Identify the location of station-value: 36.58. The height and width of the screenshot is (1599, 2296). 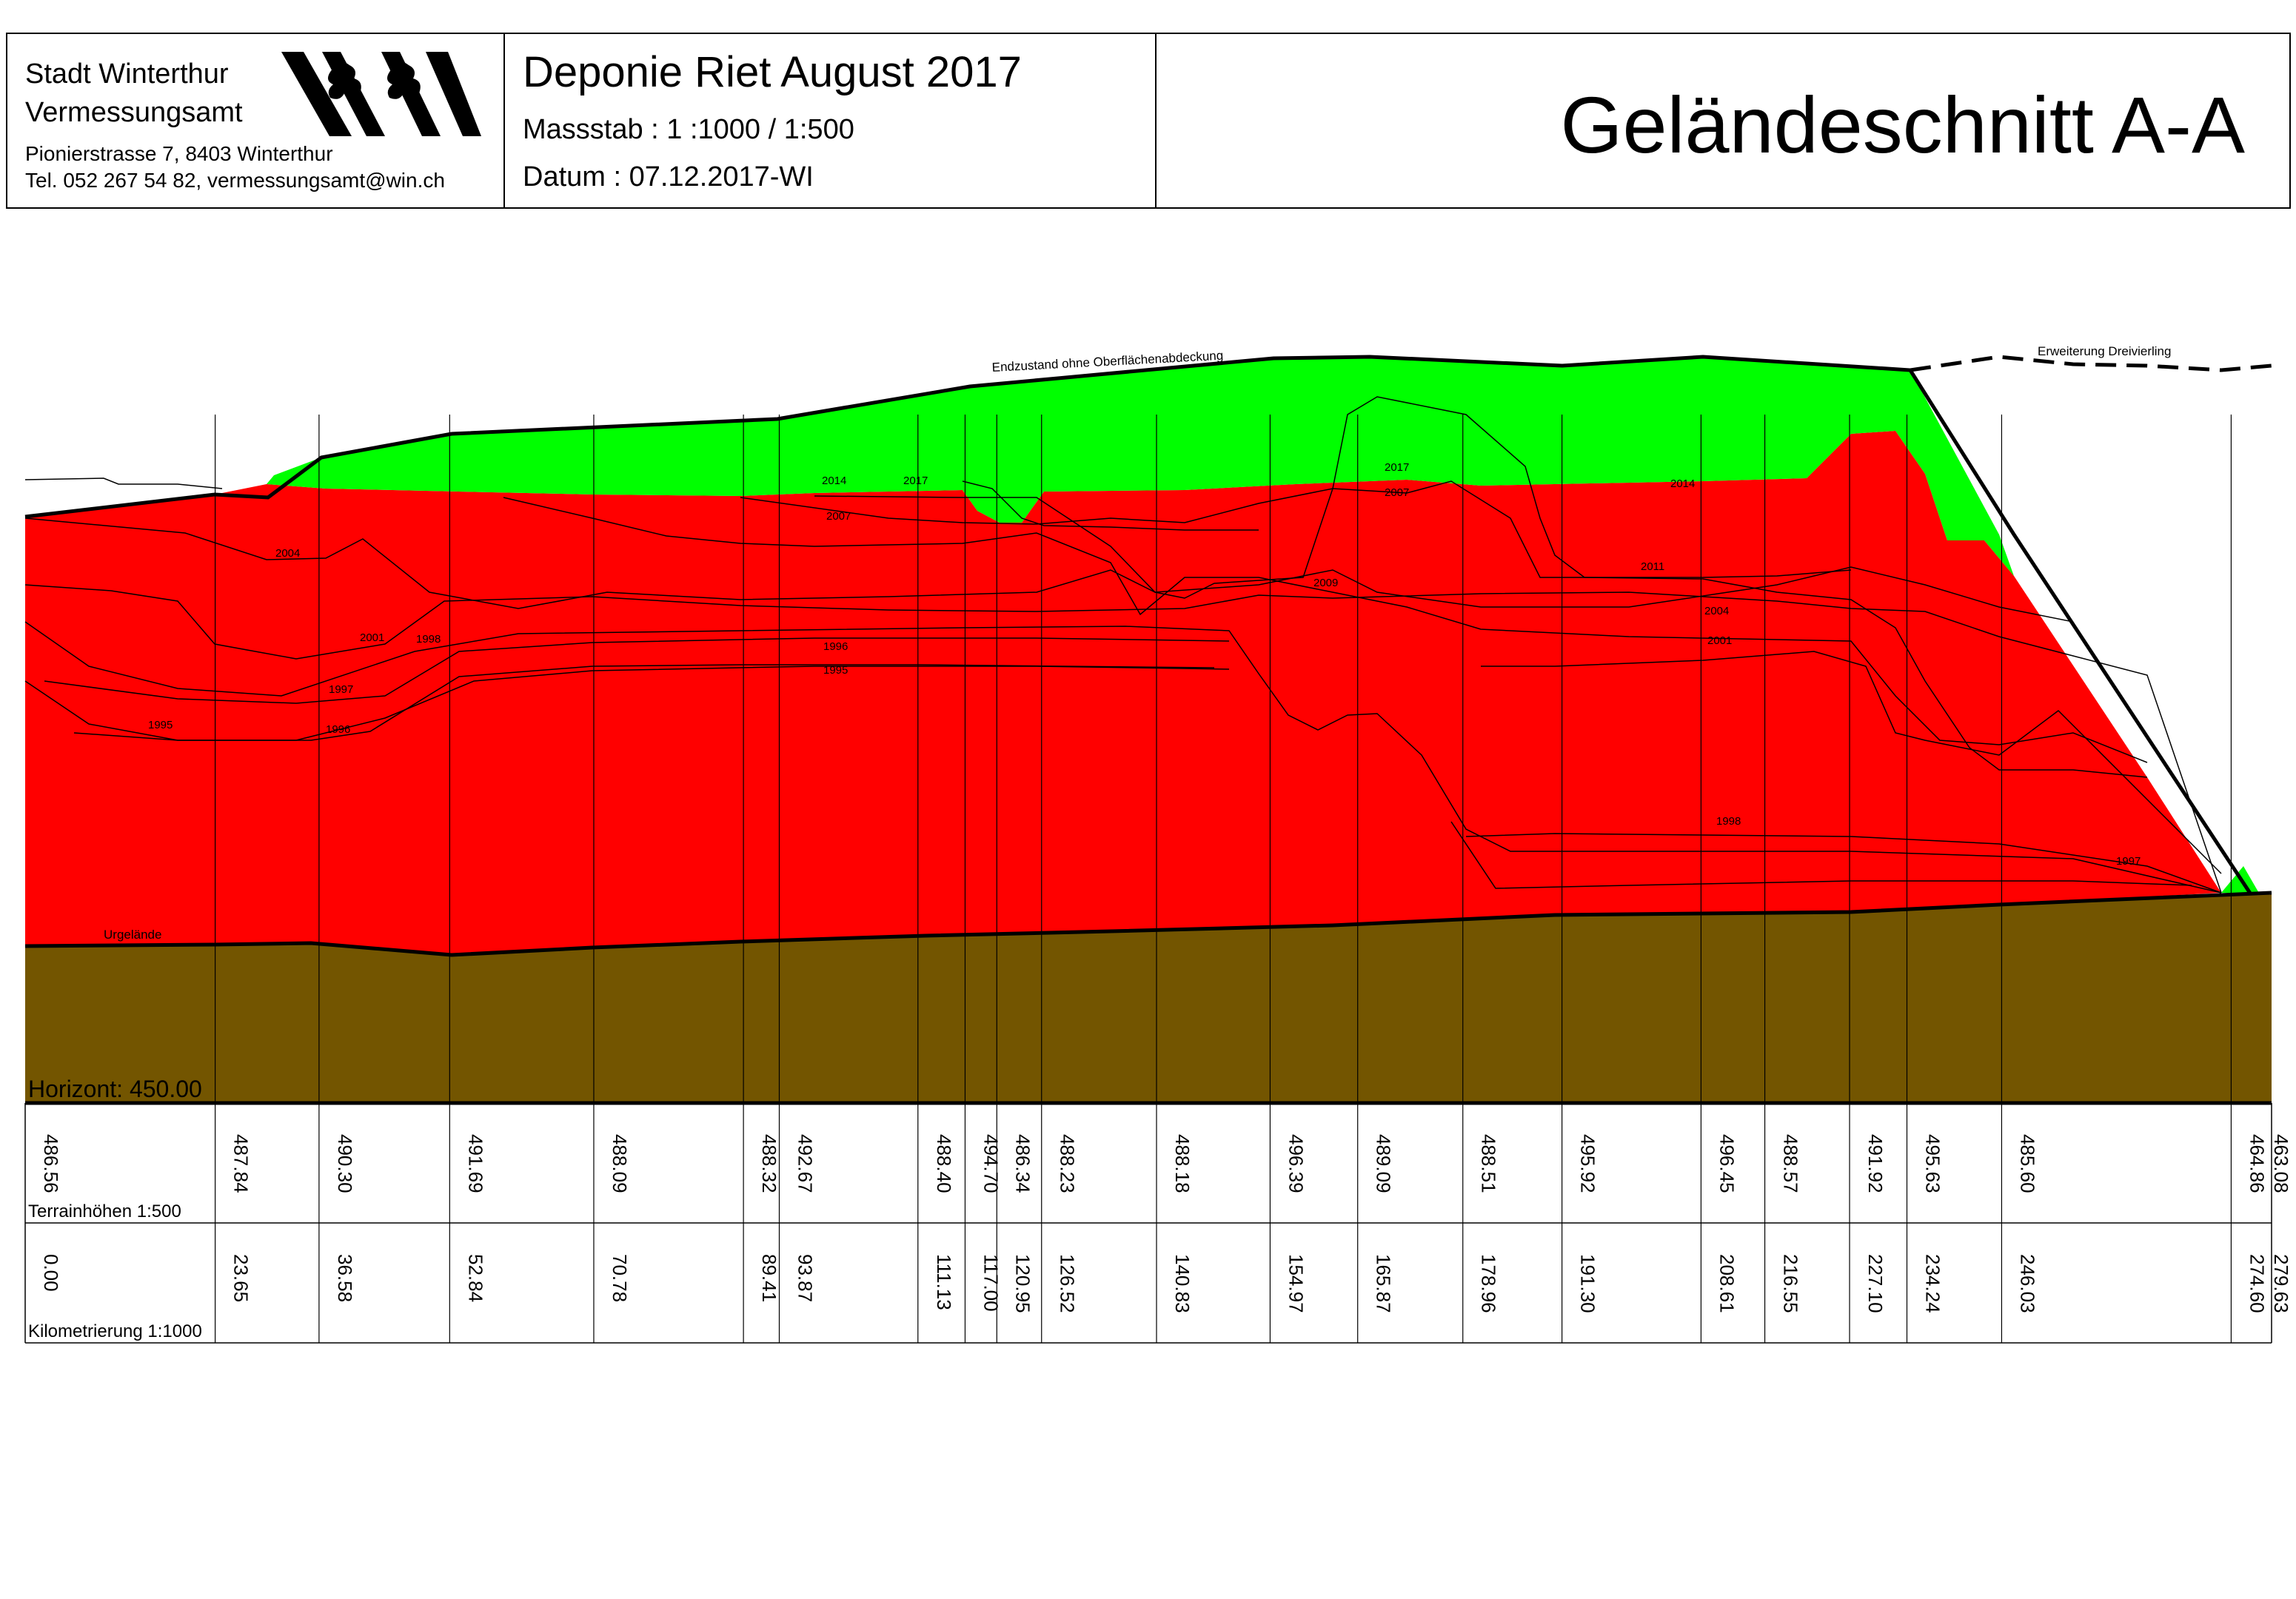
(345, 1278).